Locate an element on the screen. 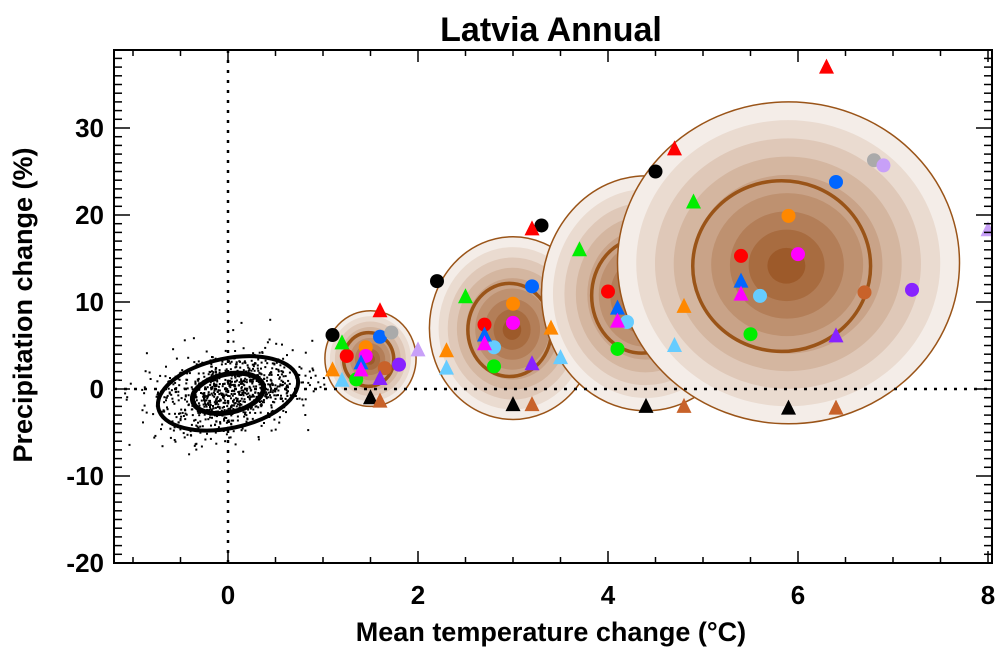 The width and height of the screenshot is (1000, 655). y-tick-label: 0 is located at coordinates (97, 389).